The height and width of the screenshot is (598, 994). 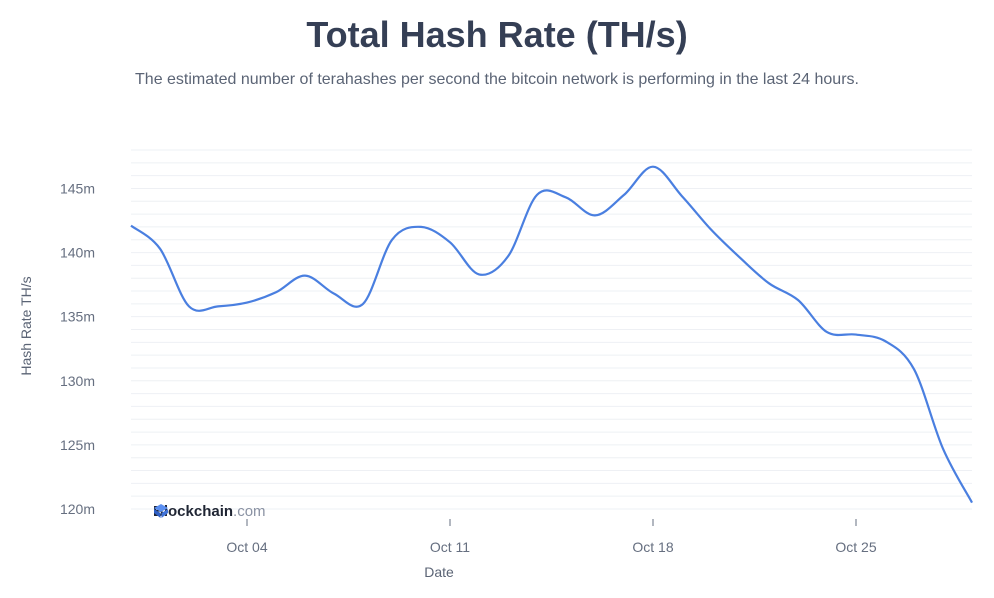 What do you see at coordinates (77, 348) in the screenshot?
I see `y-axis-ticks: 120m 125m 130m 135m 140m 145m` at bounding box center [77, 348].